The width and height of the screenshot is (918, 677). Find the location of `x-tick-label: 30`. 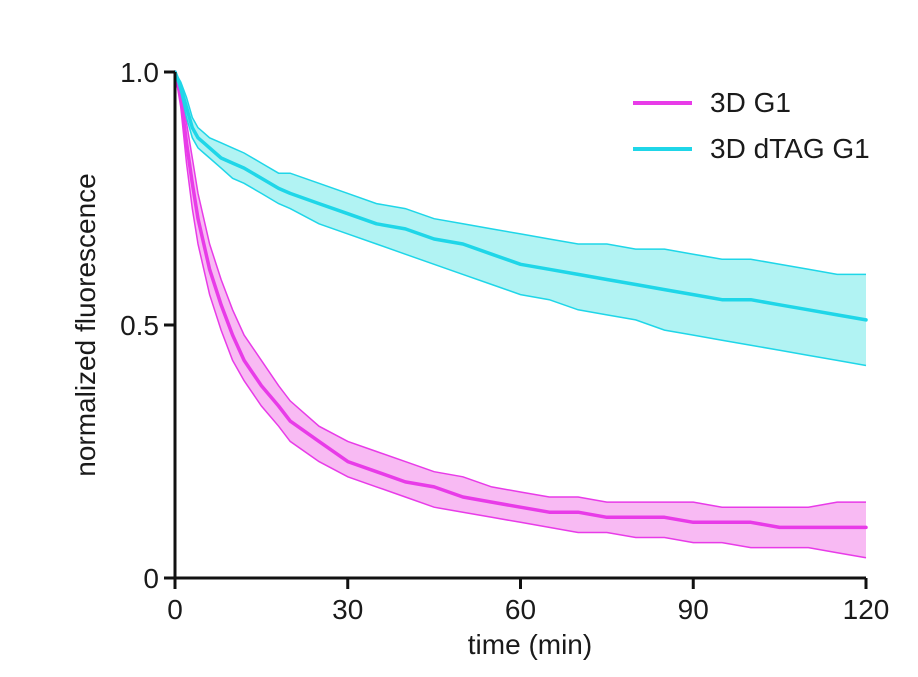

x-tick-label: 30 is located at coordinates (347, 609).